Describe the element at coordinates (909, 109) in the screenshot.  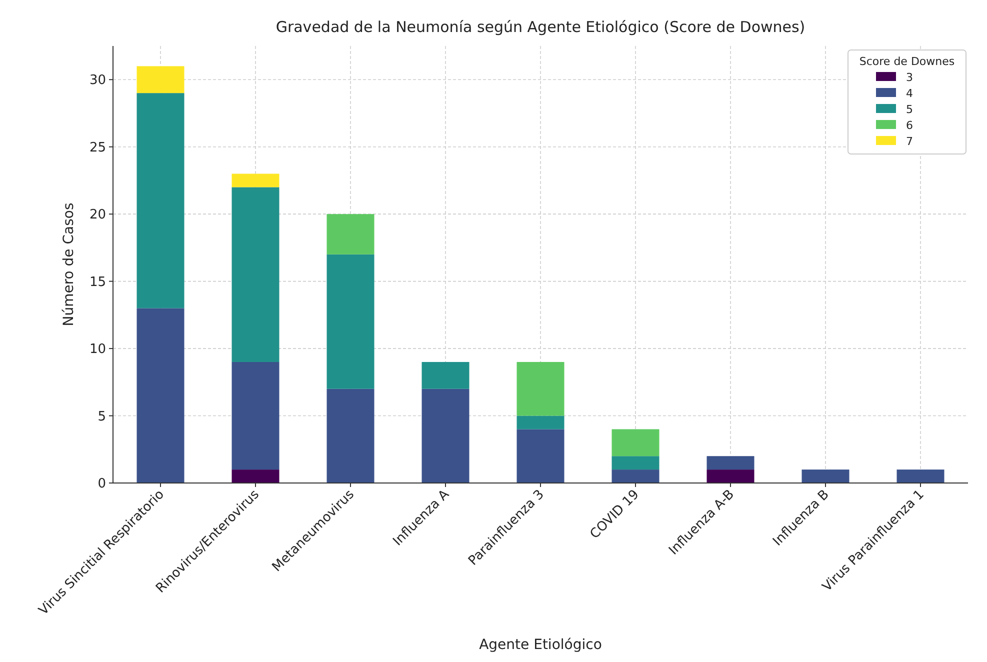
I see `legend-label: 5` at that location.